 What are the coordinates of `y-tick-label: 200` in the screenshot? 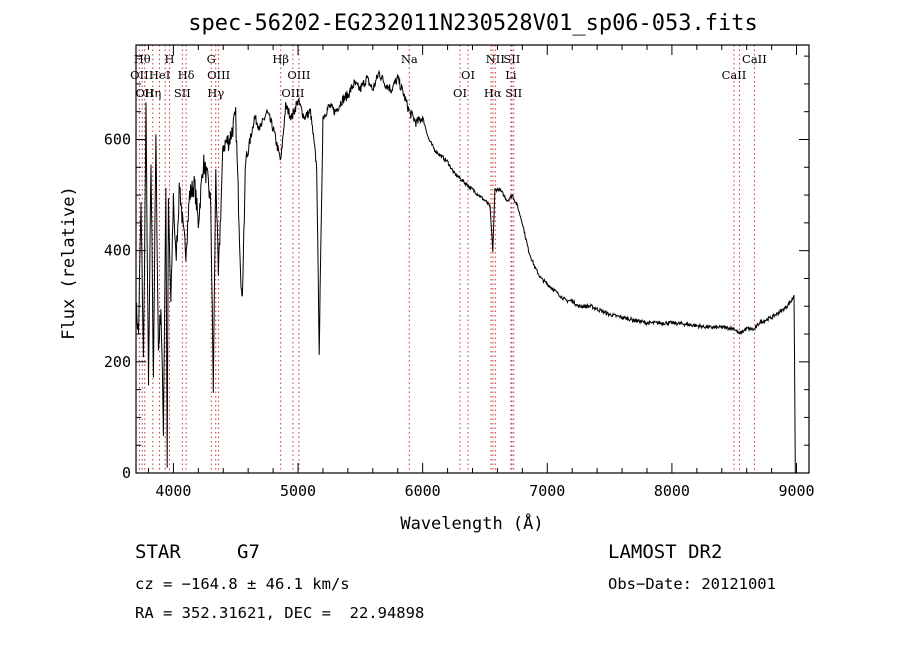 It's located at (117, 362).